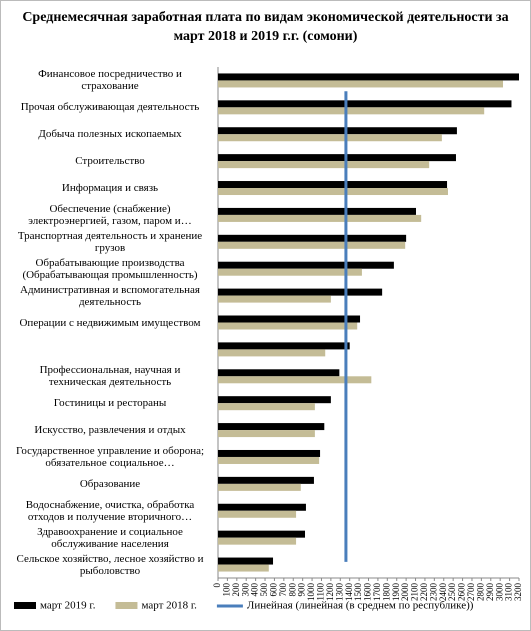  I want to click on x-tick-label: 1300, so click(339, 592).